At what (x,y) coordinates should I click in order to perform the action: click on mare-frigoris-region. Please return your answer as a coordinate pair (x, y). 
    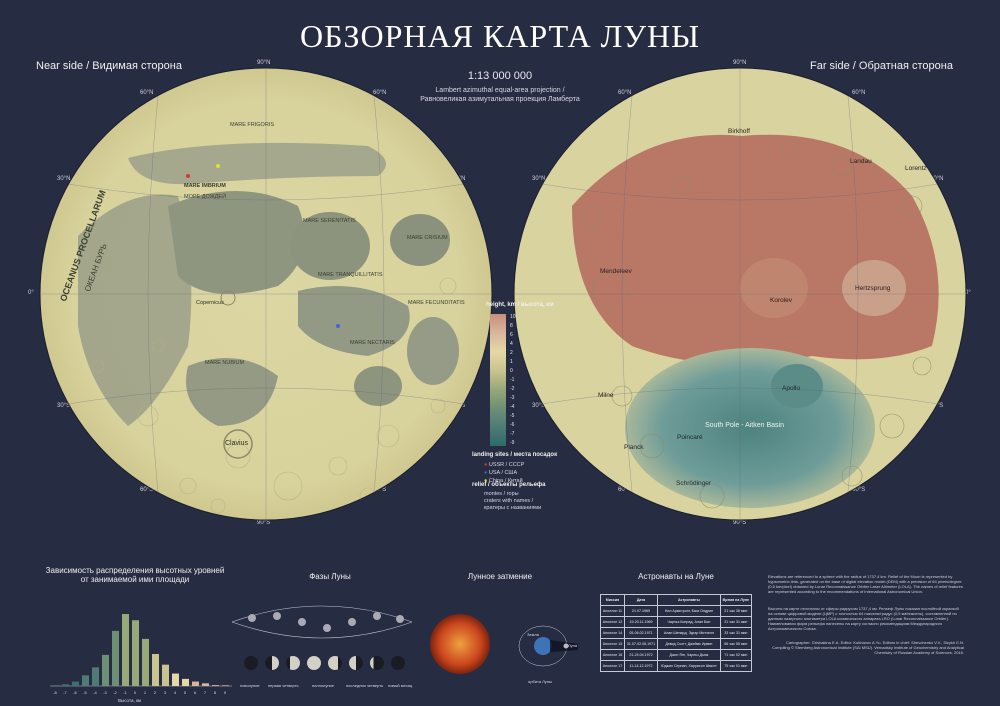
    Looking at the image, I should click on (257, 163).